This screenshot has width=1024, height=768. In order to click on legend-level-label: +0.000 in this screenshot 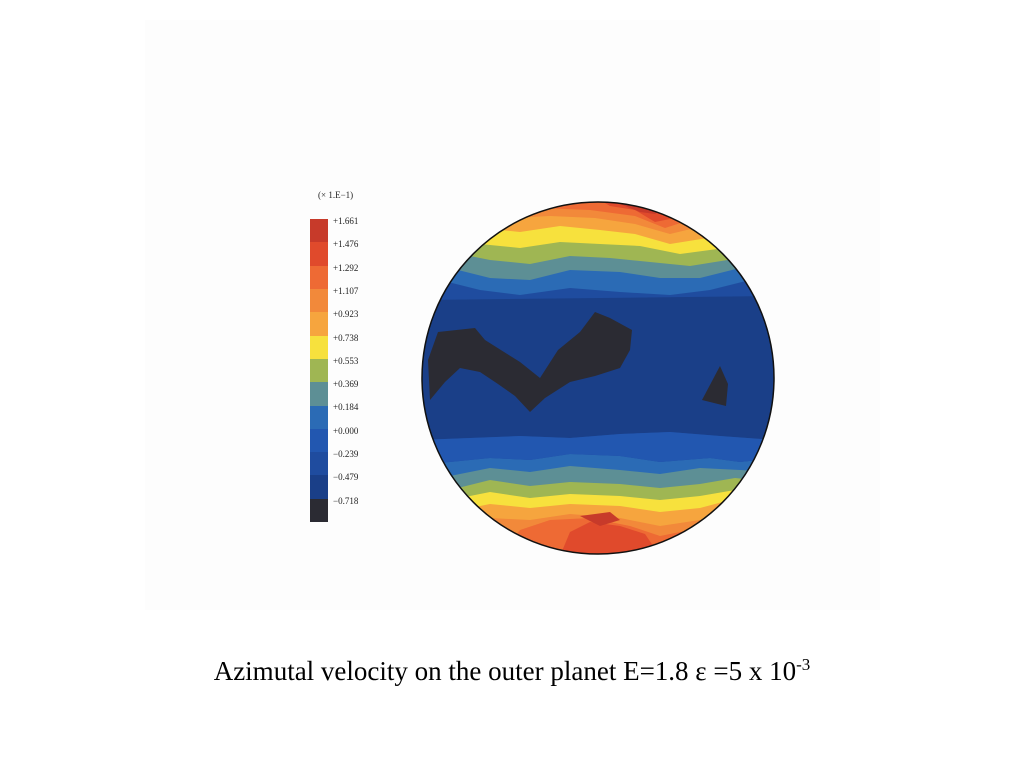, I will do `click(346, 430)`.